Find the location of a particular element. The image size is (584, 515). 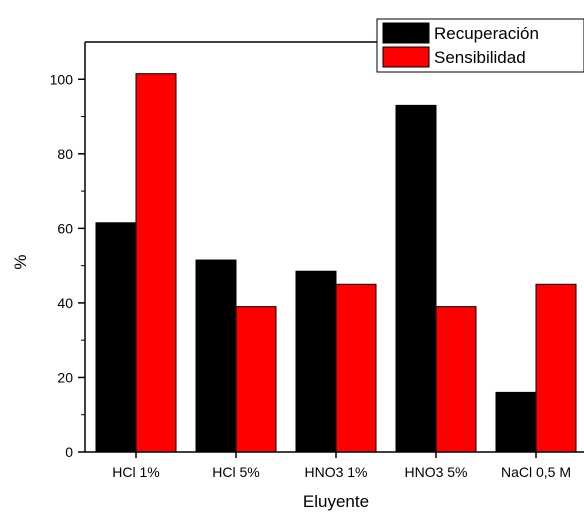

y-tick-label-40: 40 is located at coordinates (65, 303).